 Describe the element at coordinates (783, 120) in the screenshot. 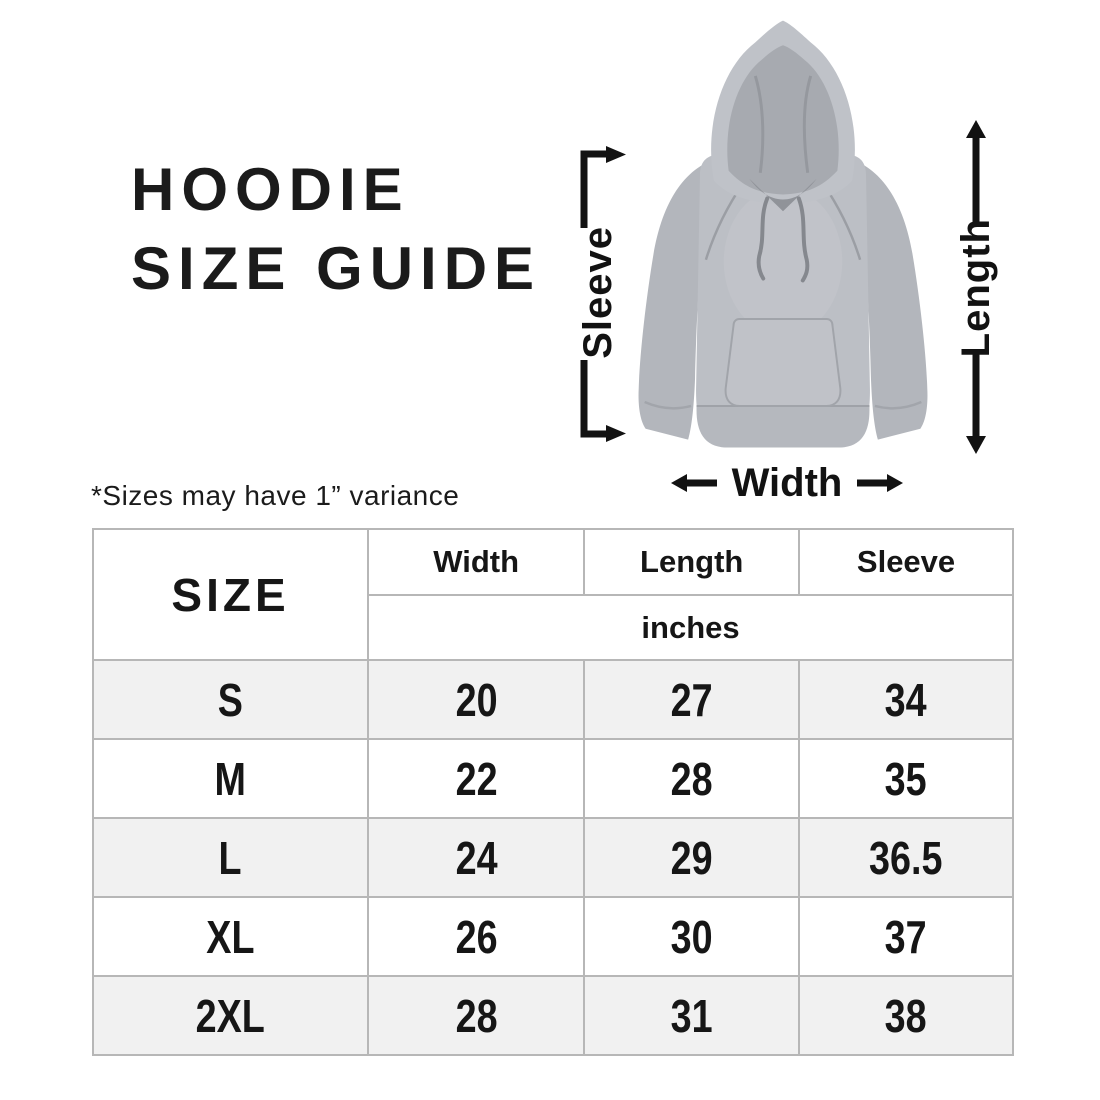

I see `hoodie-hood-opening` at that location.